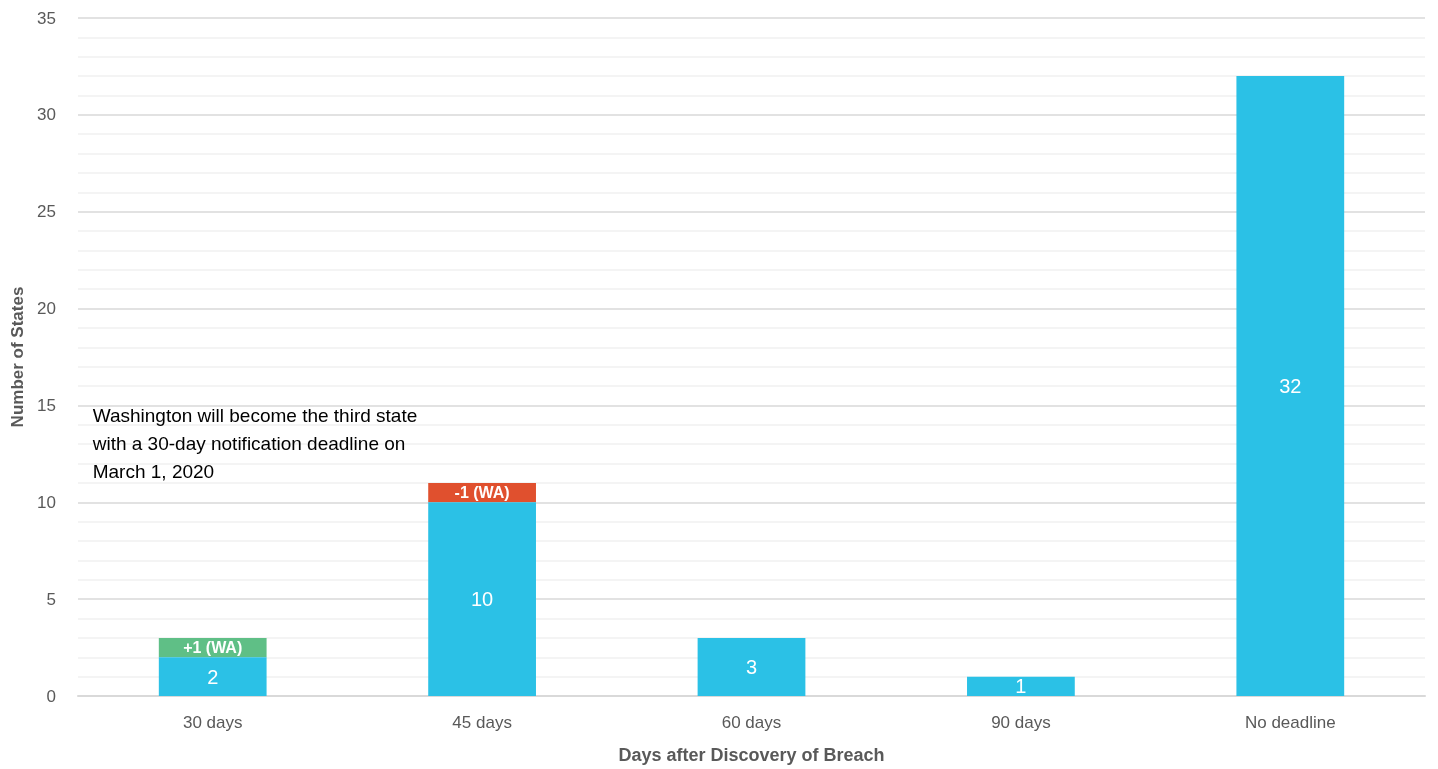 Image resolution: width=1438 pixels, height=769 pixels. I want to click on x-tick-label: No deadline, so click(1290, 722).